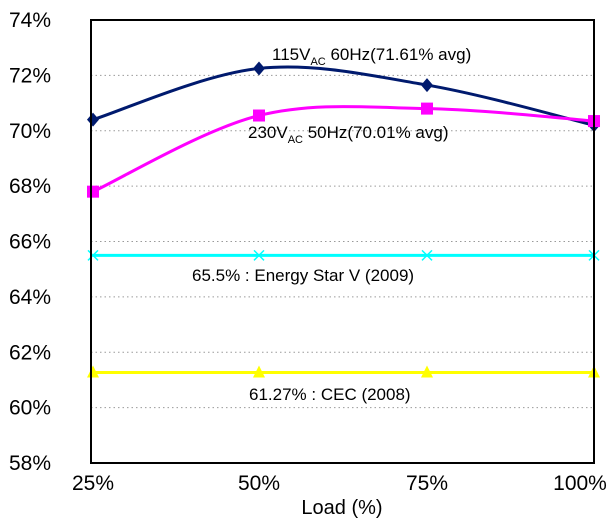 Image resolution: width=615 pixels, height=520 pixels. Describe the element at coordinates (30, 131) in the screenshot. I see `y-tick-label: 70%` at that location.